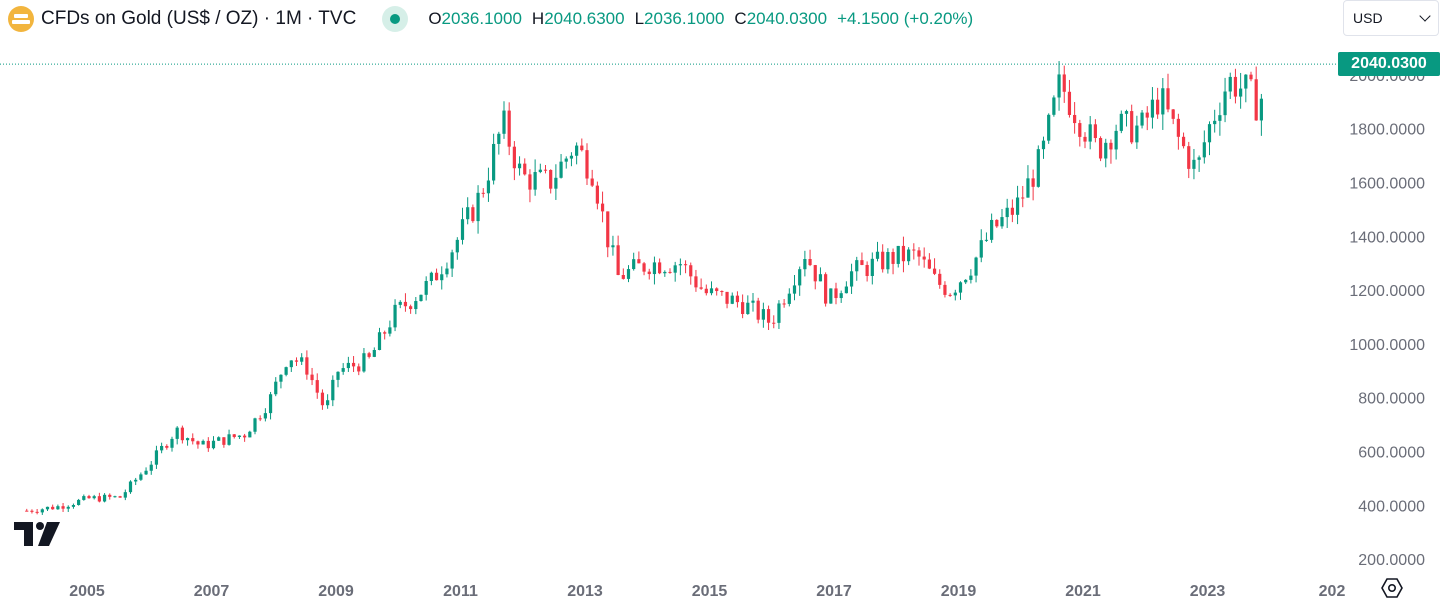 The height and width of the screenshot is (605, 1443). What do you see at coordinates (38, 535) in the screenshot?
I see `tradingview-logo-icon` at bounding box center [38, 535].